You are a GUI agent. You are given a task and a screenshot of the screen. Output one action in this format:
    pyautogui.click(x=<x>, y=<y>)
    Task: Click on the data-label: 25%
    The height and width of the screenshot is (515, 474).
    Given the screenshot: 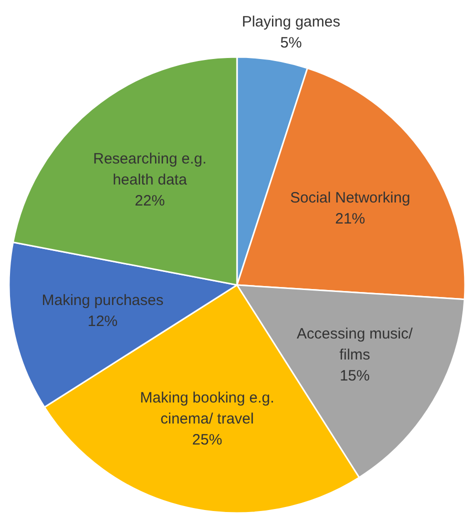 What is the action you would take?
    pyautogui.click(x=207, y=440)
    